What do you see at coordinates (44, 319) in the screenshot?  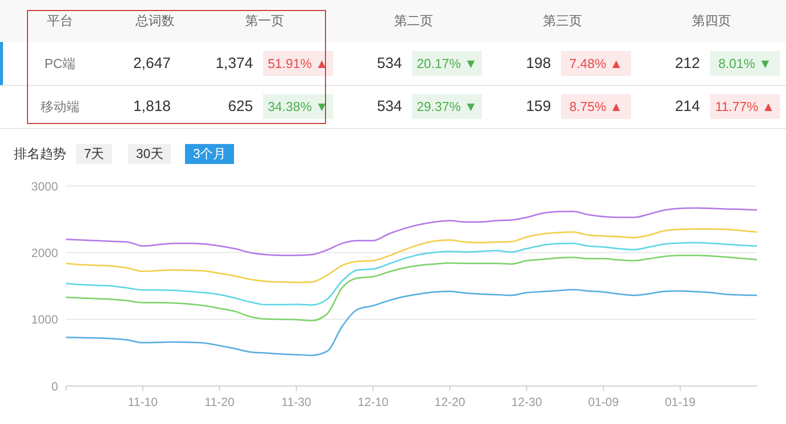 I see `y-tick-label: 1000` at bounding box center [44, 319].